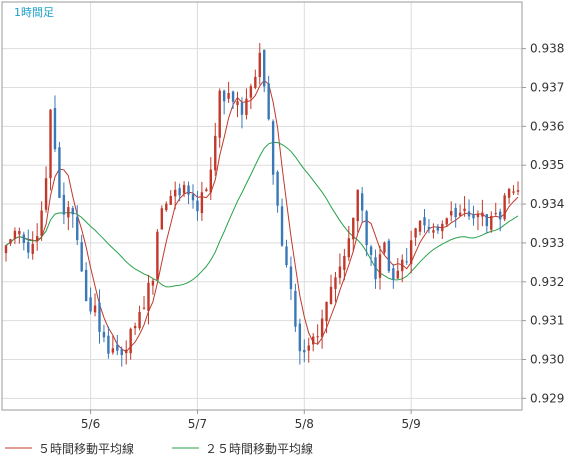 This screenshot has height=462, width=574. Describe the element at coordinates (259, 448) in the screenshot. I see `legend-ma25-label: ２５時間移動平均線` at that location.